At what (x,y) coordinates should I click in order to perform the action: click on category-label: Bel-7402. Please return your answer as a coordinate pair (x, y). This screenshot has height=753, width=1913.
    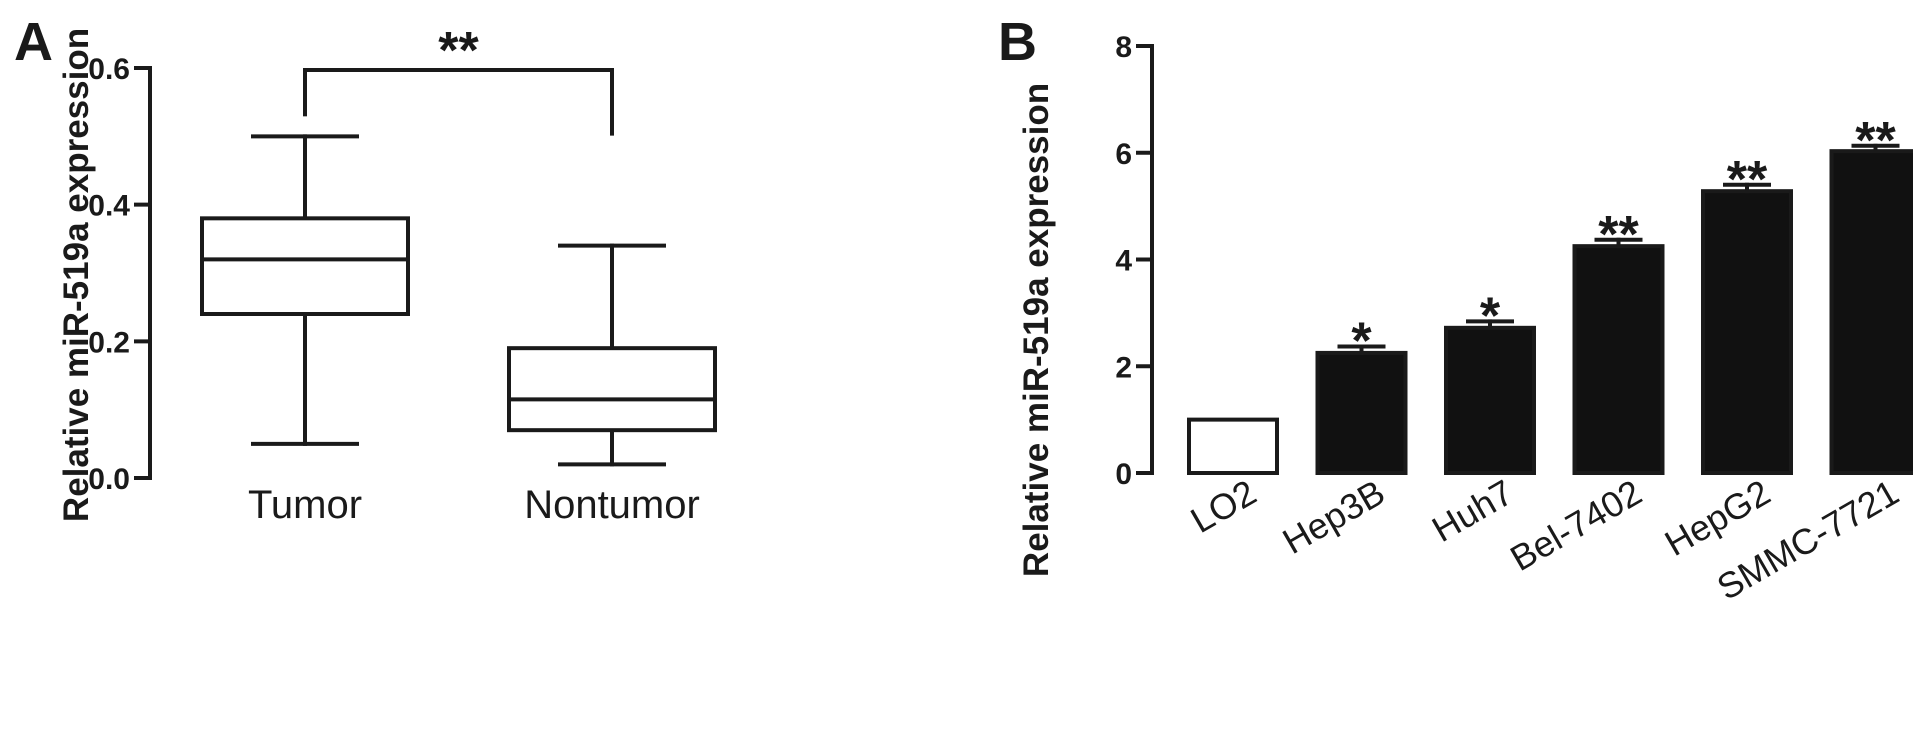
    Looking at the image, I should click on (1575, 525).